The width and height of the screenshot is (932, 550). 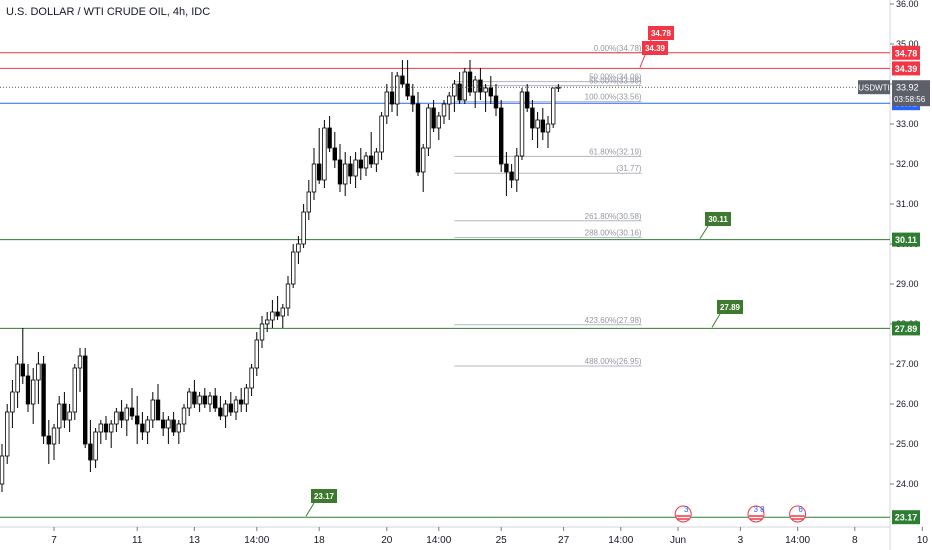 I want to click on x-tick-label: 18, so click(x=320, y=540).